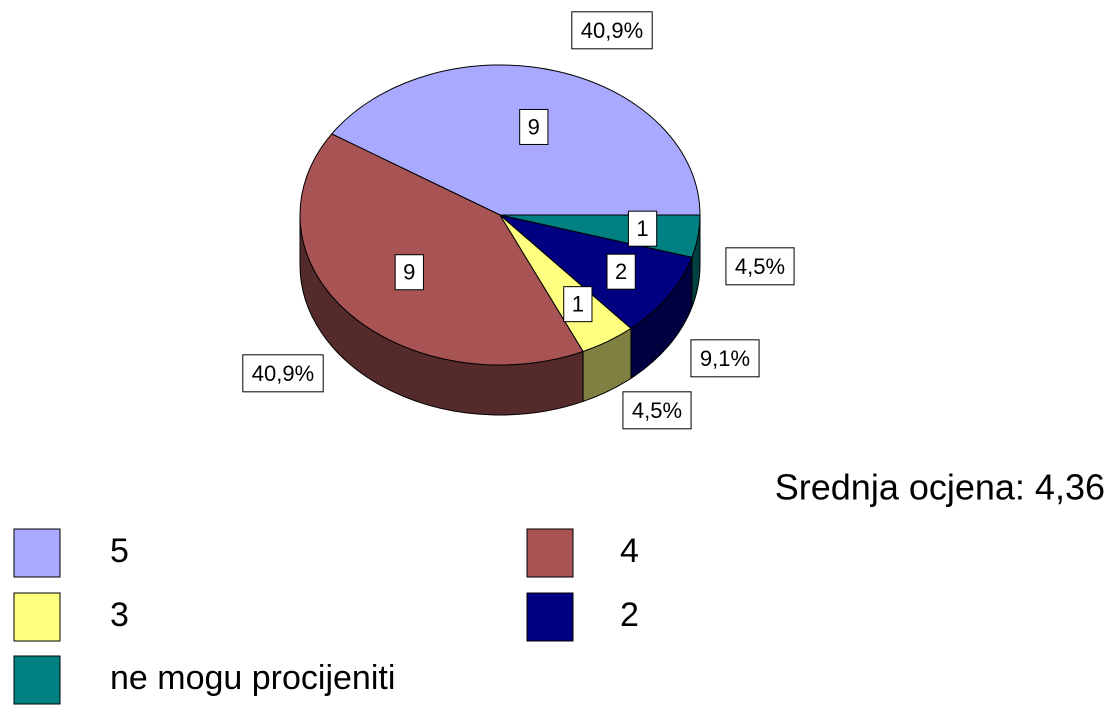 The width and height of the screenshot is (1114, 723). I want to click on legend-label: 3, so click(119, 615).